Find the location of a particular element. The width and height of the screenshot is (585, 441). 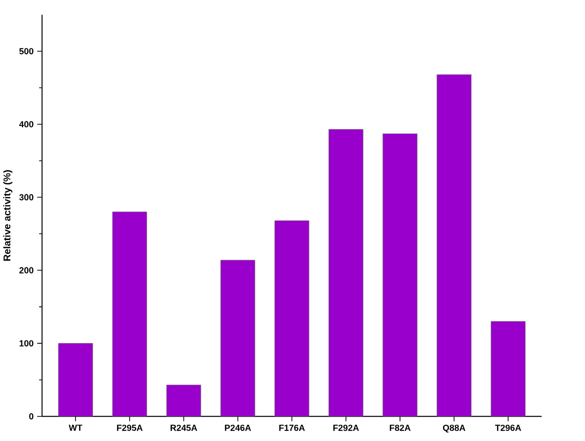

y-tick-label: 0 is located at coordinates (31, 416).